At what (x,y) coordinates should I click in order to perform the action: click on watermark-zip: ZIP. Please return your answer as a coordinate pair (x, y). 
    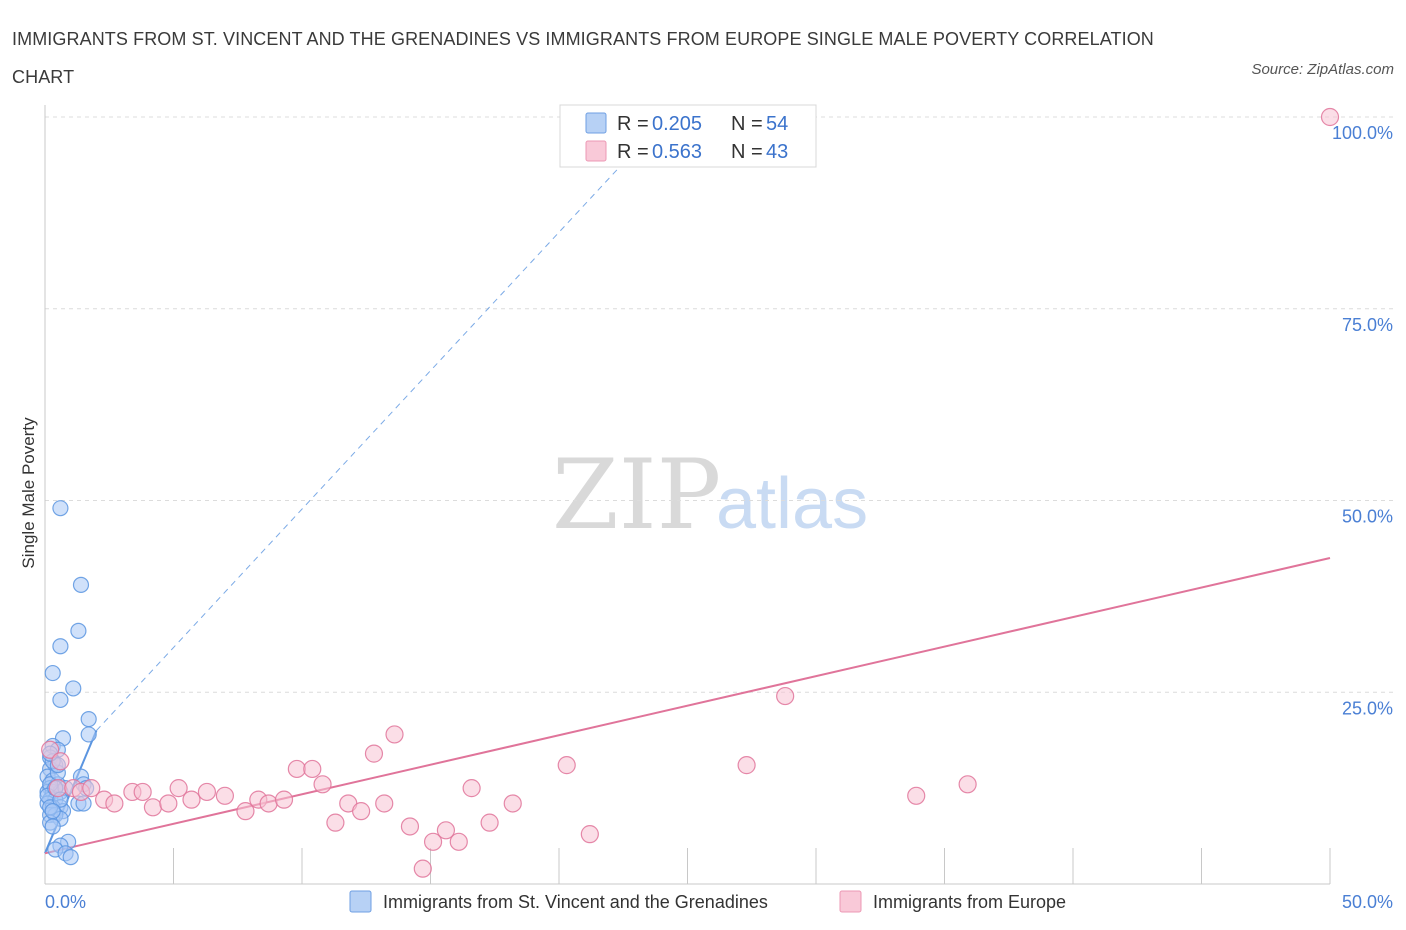
    Looking at the image, I should click on (636, 495).